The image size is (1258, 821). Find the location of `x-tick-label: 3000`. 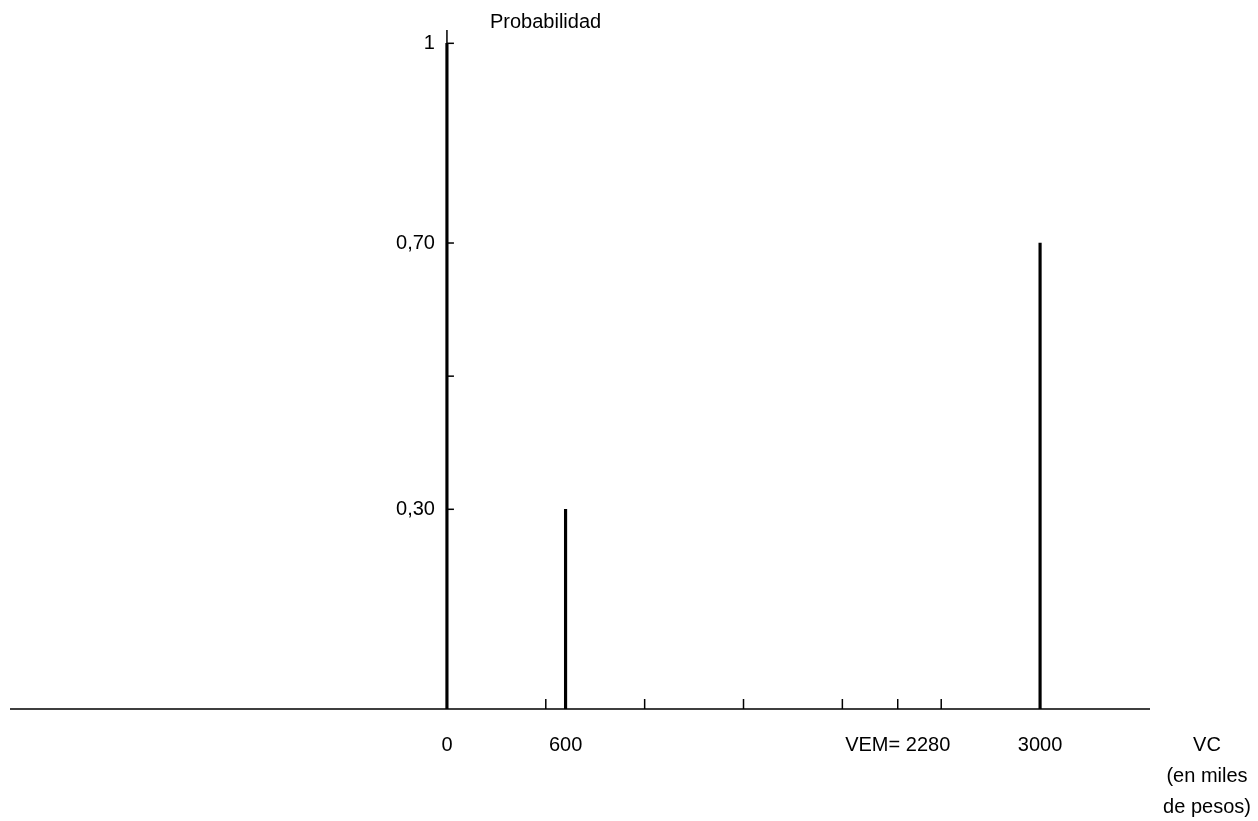

x-tick-label: 3000 is located at coordinates (1040, 743).